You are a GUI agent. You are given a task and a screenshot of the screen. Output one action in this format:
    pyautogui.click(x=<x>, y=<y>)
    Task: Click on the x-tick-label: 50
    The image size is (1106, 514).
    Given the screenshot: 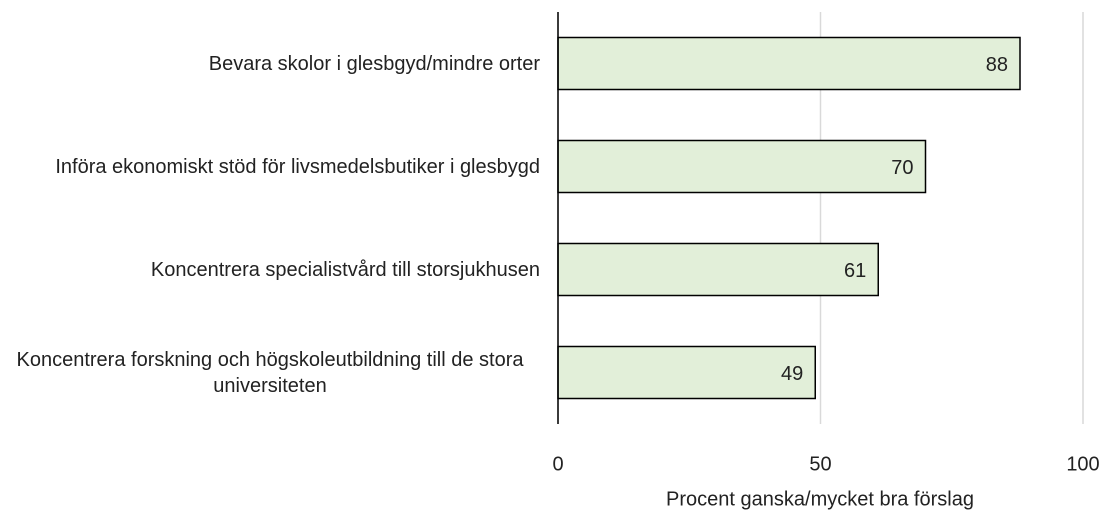 What is the action you would take?
    pyautogui.click(x=820, y=464)
    